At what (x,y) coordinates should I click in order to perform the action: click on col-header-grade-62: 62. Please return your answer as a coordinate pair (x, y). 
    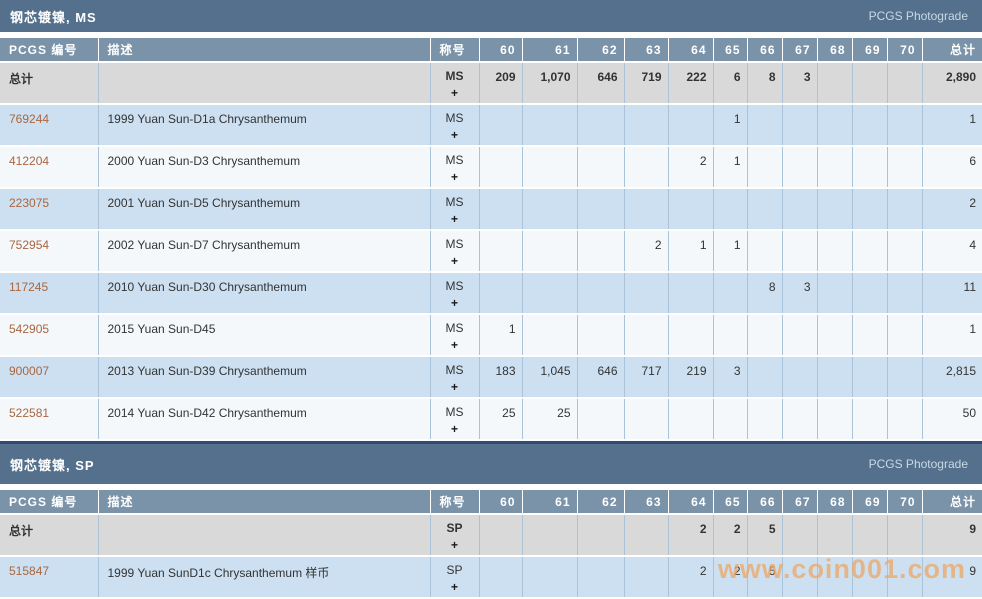
    Looking at the image, I should click on (600, 50).